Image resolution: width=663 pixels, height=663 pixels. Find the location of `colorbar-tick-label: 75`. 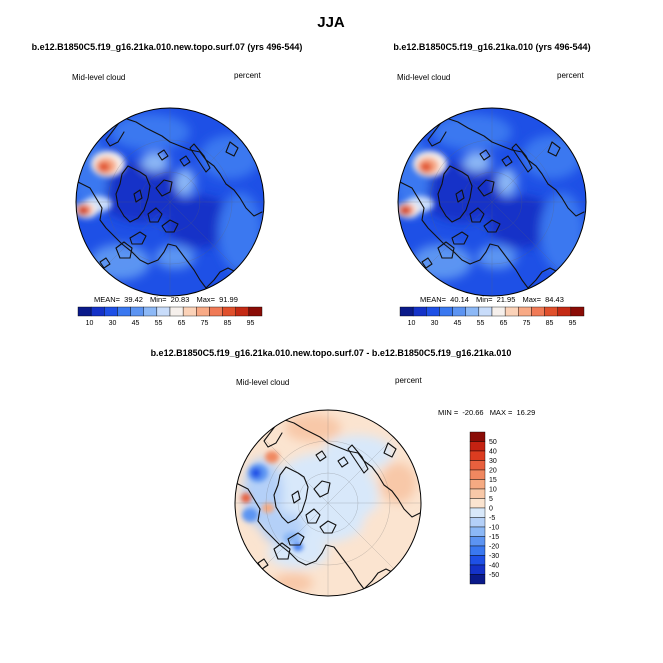

colorbar-tick-label: 75 is located at coordinates (527, 323).